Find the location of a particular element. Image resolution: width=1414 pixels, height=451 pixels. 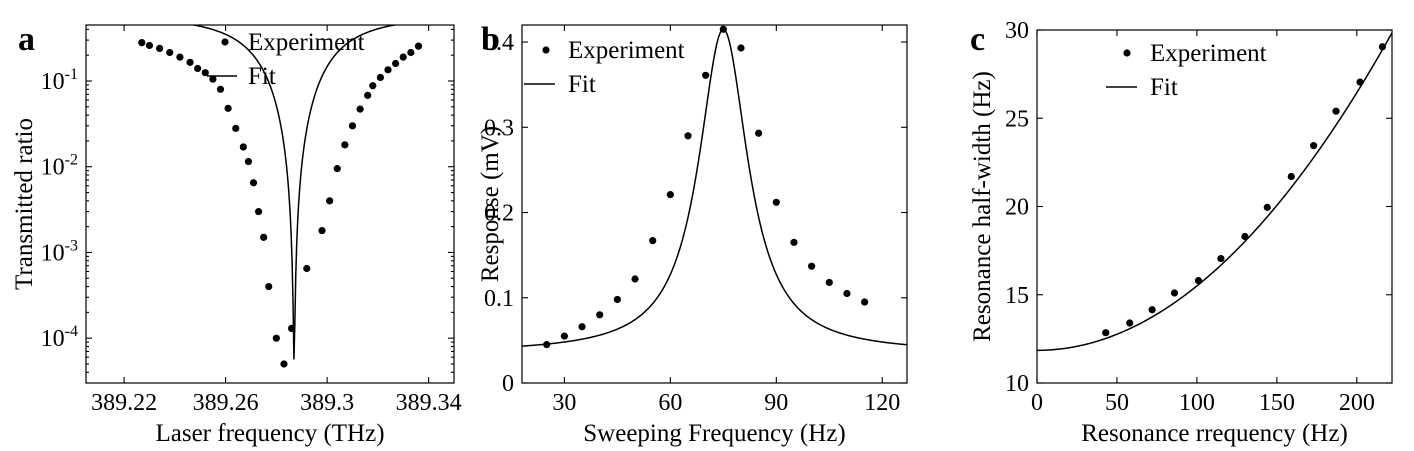

y-axis-label: Response (mV) is located at coordinates (490, 204).